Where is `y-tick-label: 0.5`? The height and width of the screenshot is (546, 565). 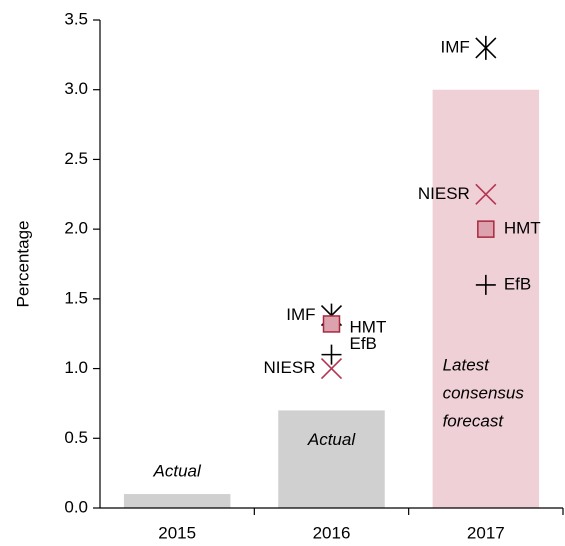
y-tick-label: 0.5 is located at coordinates (76, 437).